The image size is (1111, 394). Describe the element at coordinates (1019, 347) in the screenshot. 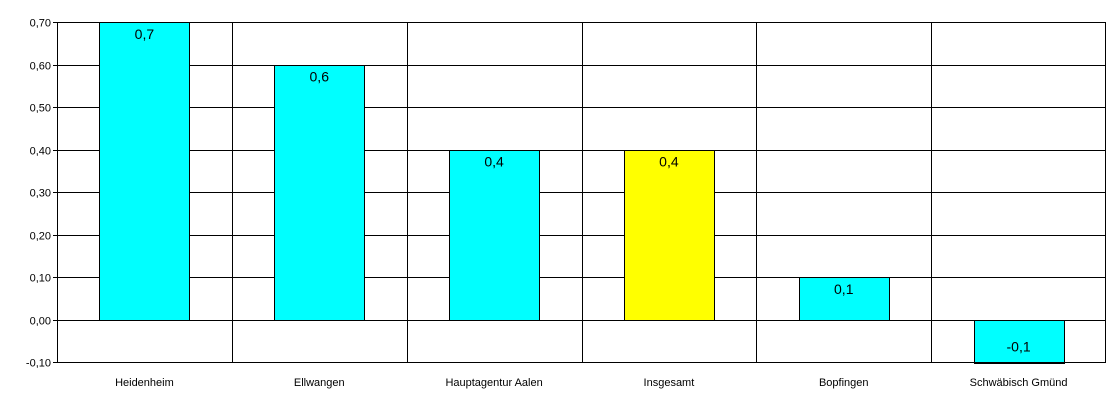

I see `bar-data-label: -0,1` at that location.